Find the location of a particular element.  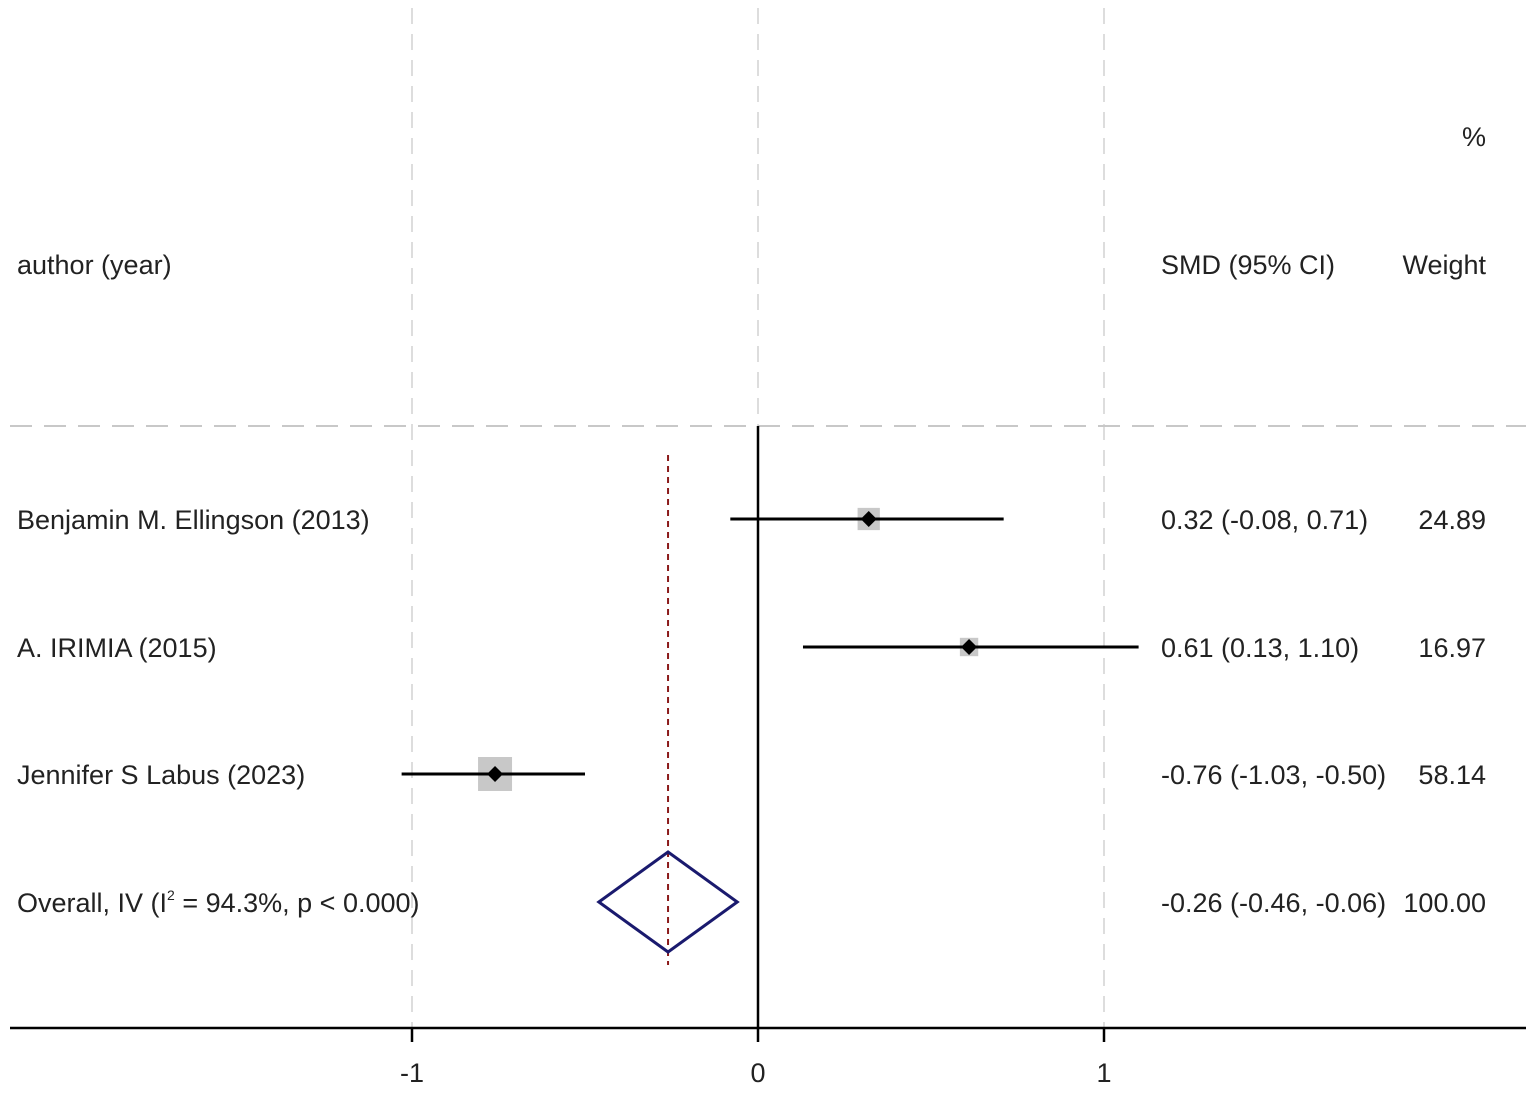

header-weight-percent: % is located at coordinates (1474, 137).